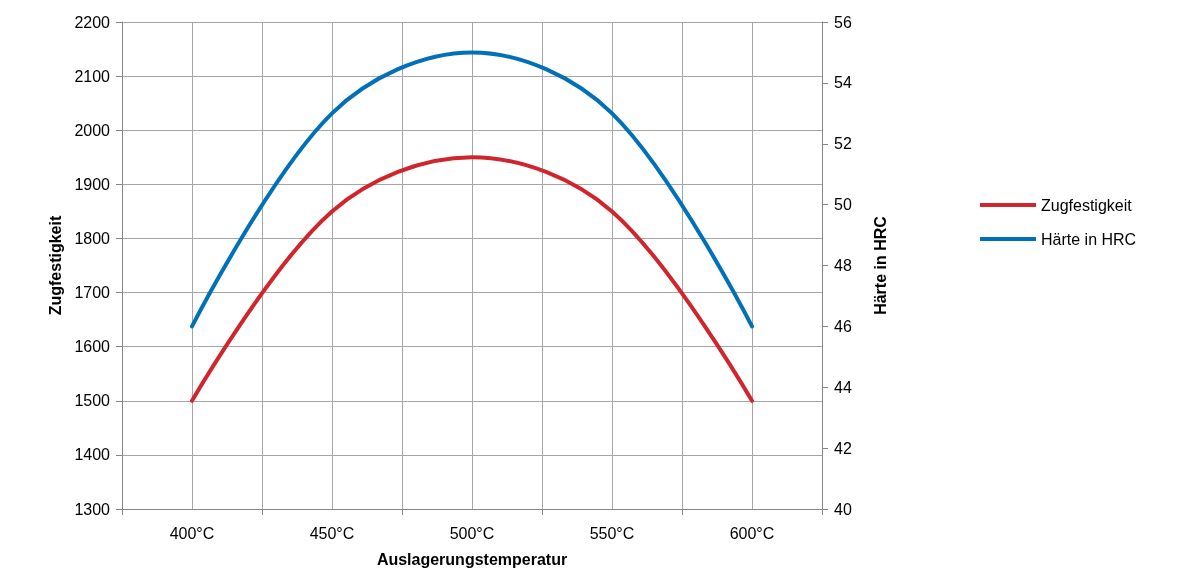 This screenshot has width=1181, height=585. Describe the element at coordinates (843, 509) in the screenshot. I see `y2-tick-label: 40` at that location.